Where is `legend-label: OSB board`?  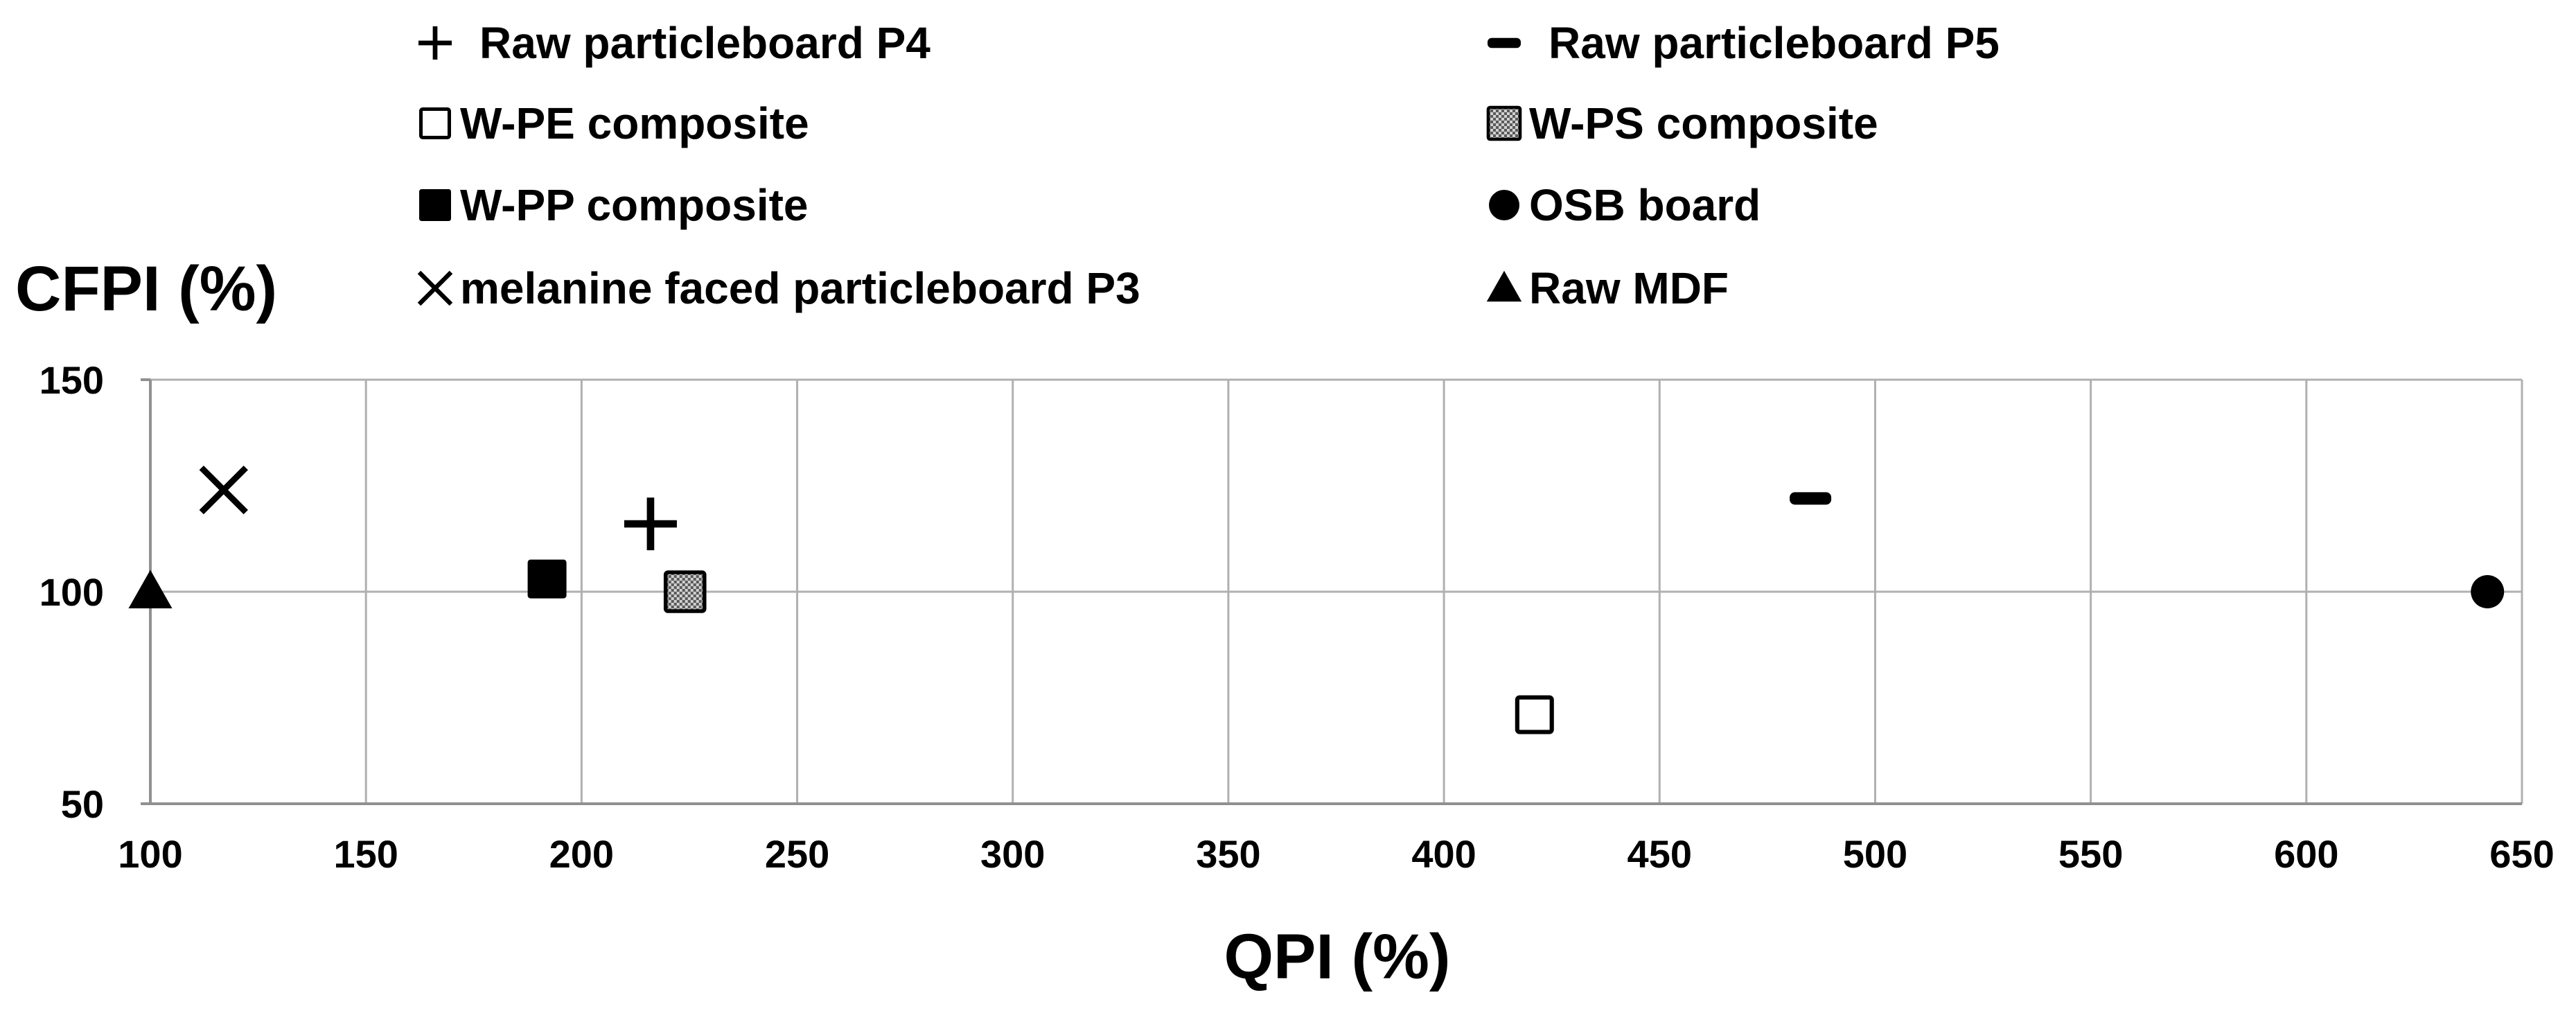
legend-label: OSB board is located at coordinates (1645, 205).